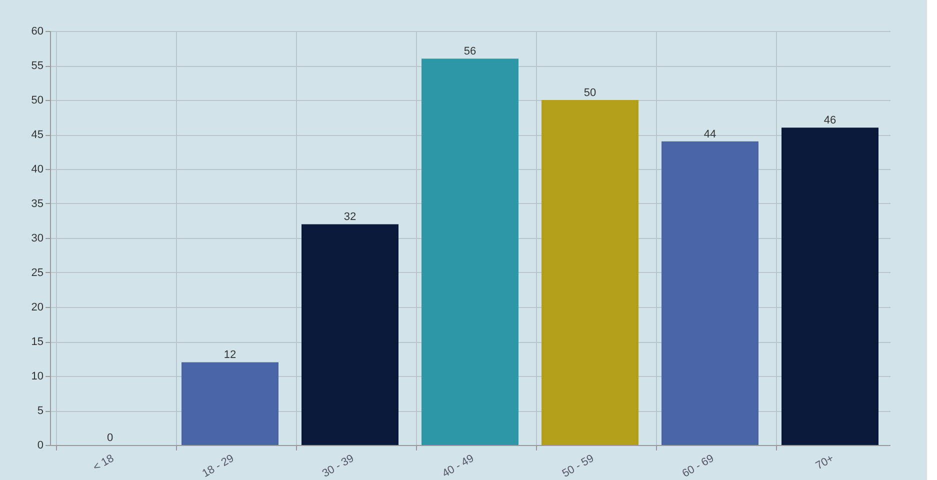 This screenshot has width=937, height=480. What do you see at coordinates (458, 466) in the screenshot?
I see `x-tick-label: 40 - 49` at bounding box center [458, 466].